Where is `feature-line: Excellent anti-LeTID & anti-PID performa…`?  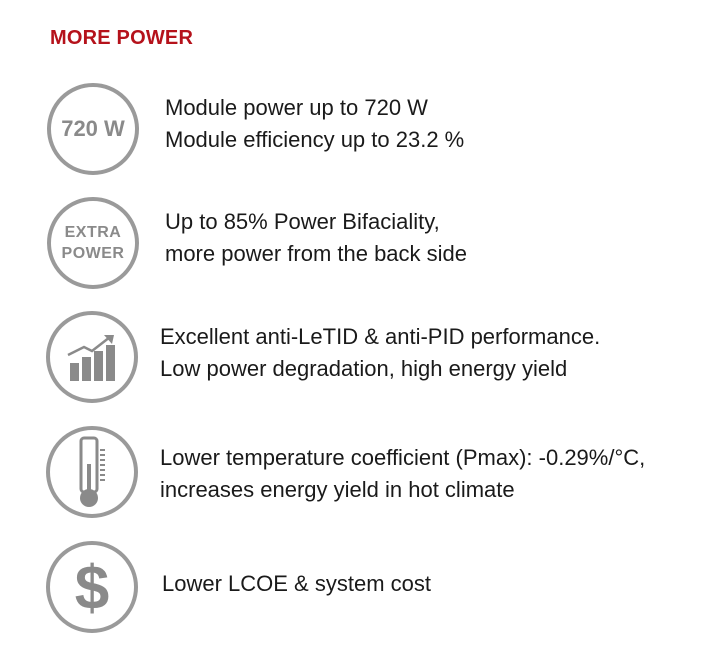
feature-line: Excellent anti-LeTID & anti-PID performa… is located at coordinates (380, 336).